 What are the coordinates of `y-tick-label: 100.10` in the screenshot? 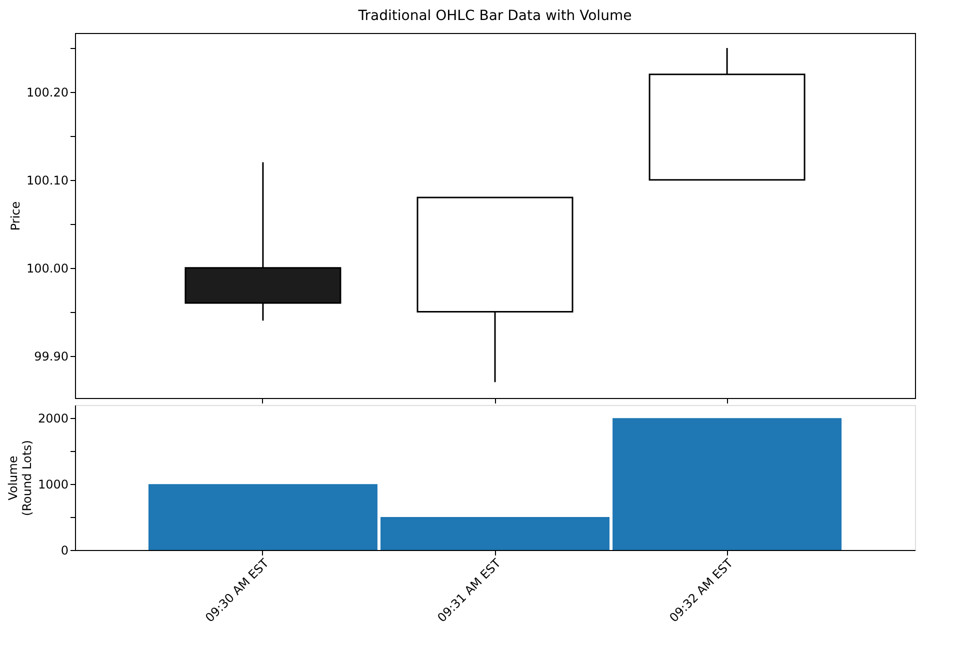 It's located at (47, 180).